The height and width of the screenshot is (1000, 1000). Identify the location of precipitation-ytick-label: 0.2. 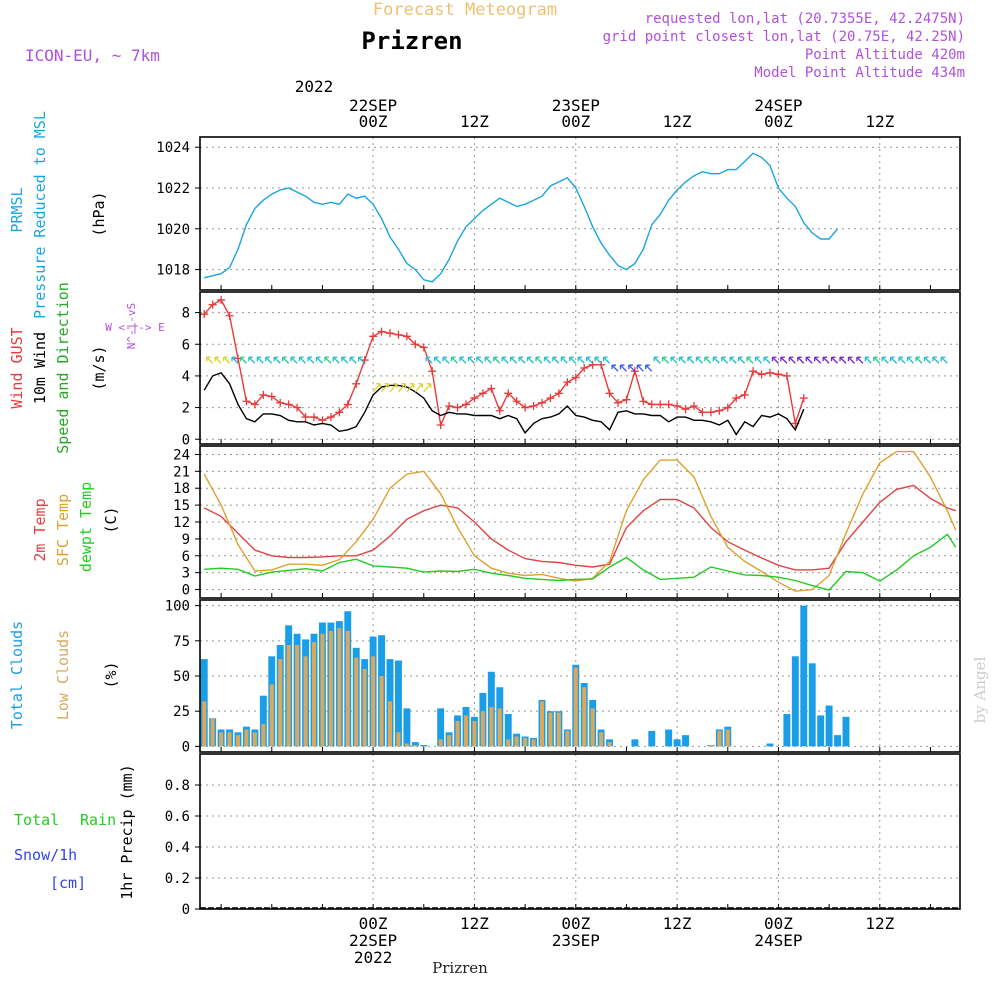
(177, 879).